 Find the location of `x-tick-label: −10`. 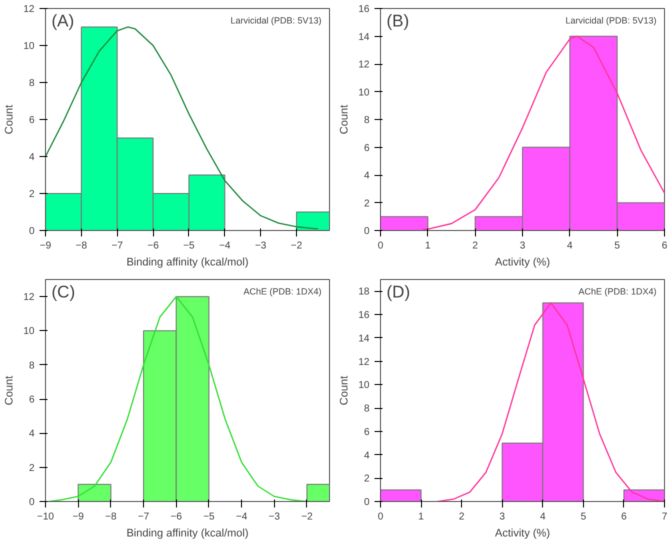

x-tick-label: −10 is located at coordinates (45, 517).